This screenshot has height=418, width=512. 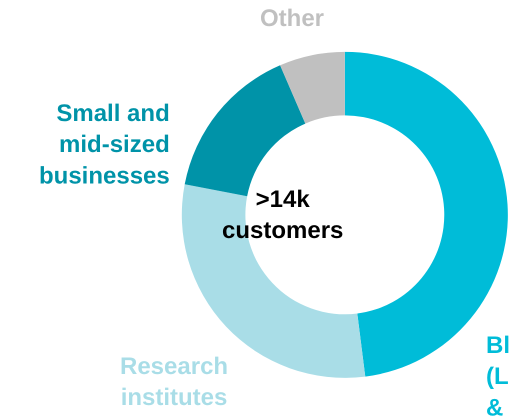 I want to click on slice-label: Small and mid-sized businesses, so click(x=104, y=145).